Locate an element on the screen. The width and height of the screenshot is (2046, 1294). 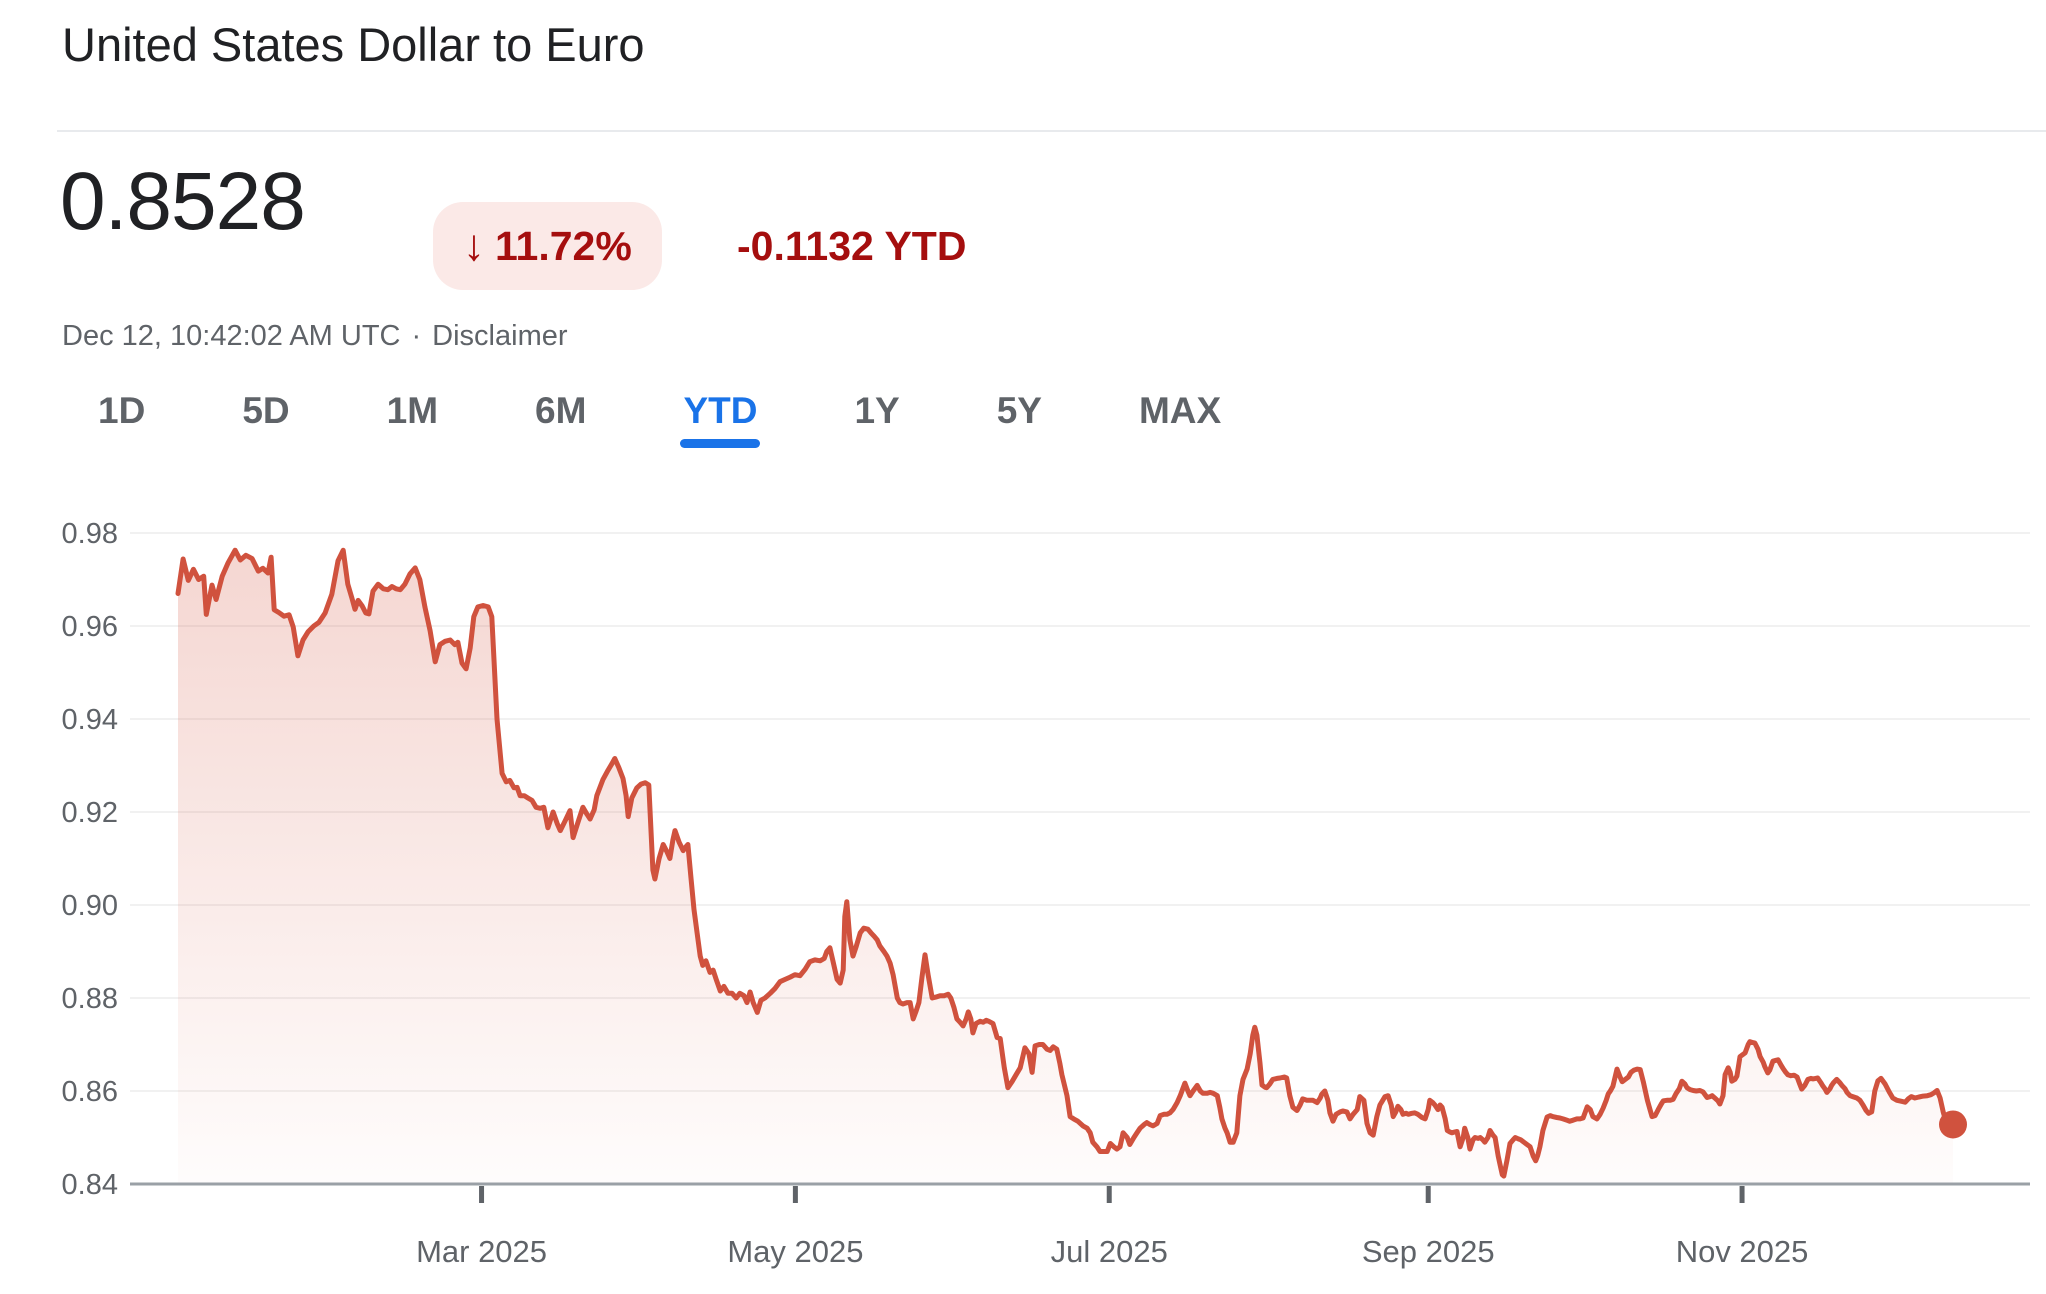
tab-ytd: YTD is located at coordinates (720, 419).